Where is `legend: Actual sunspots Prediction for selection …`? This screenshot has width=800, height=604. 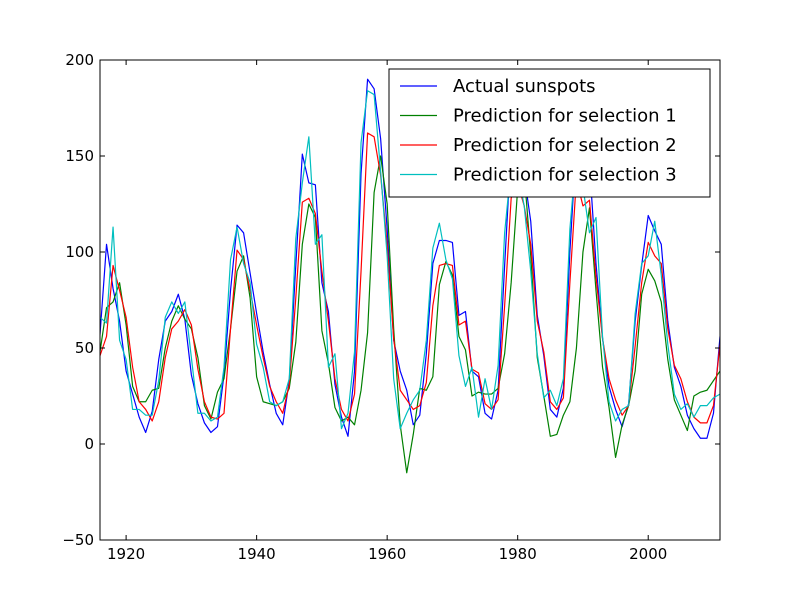
legend: Actual sunspots Prediction for selection … is located at coordinates (549, 133).